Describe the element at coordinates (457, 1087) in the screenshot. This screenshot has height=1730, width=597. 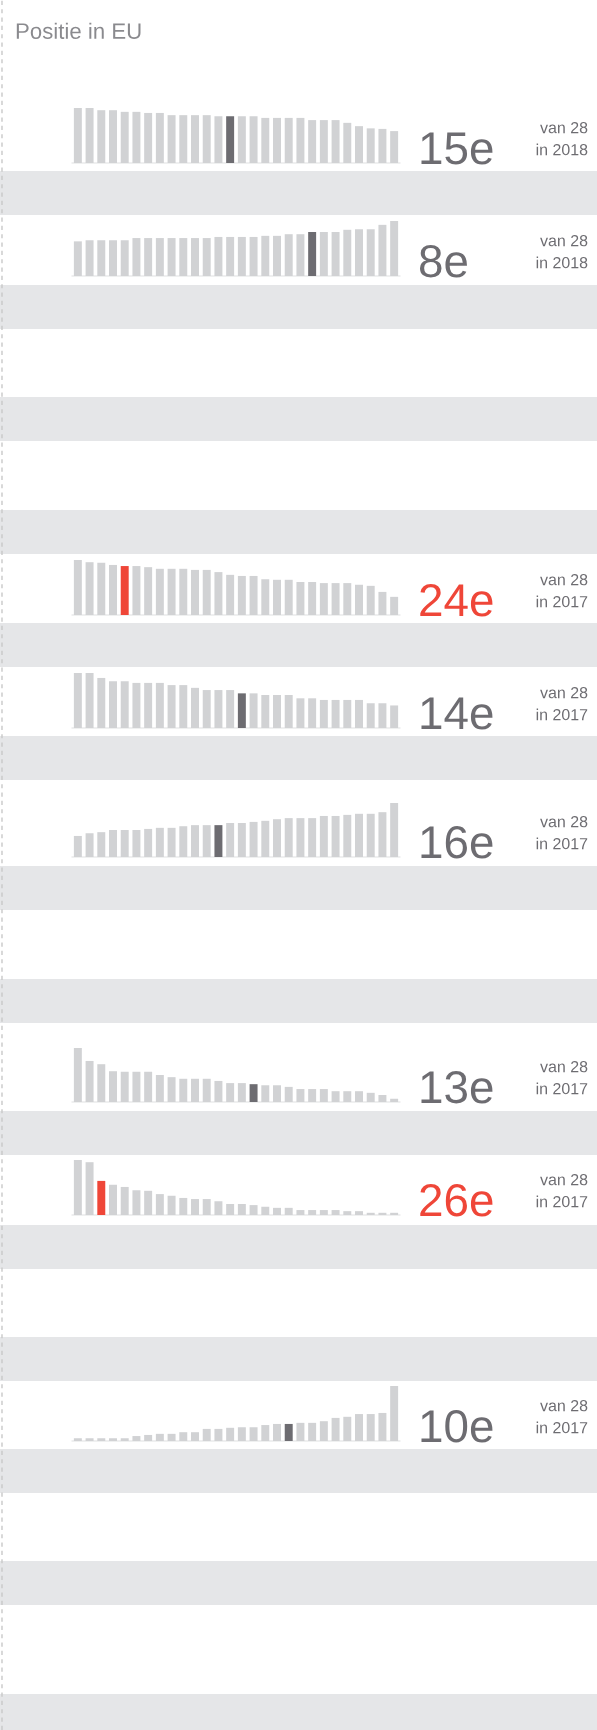
I see `text: 13e` at that location.